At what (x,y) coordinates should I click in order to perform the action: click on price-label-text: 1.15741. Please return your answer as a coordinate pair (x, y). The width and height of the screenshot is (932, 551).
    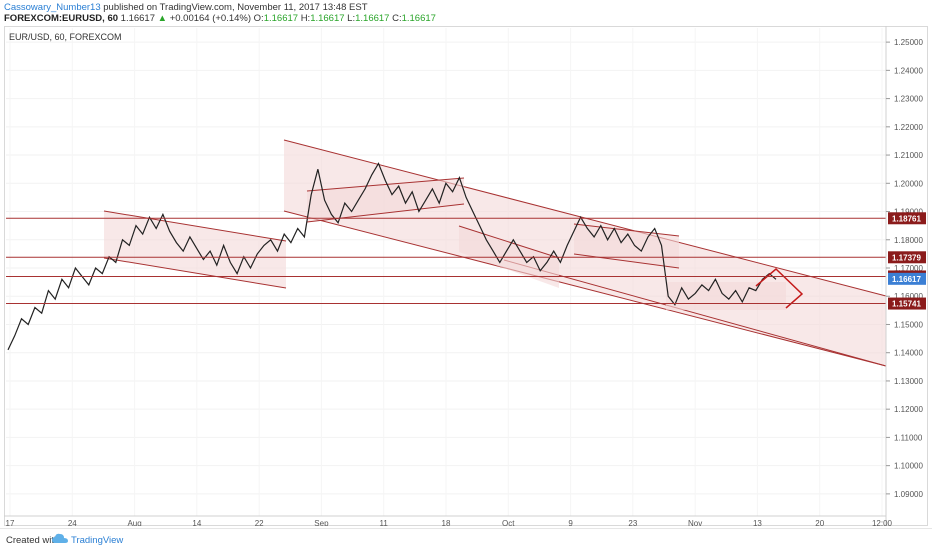
    Looking at the image, I should click on (906, 304).